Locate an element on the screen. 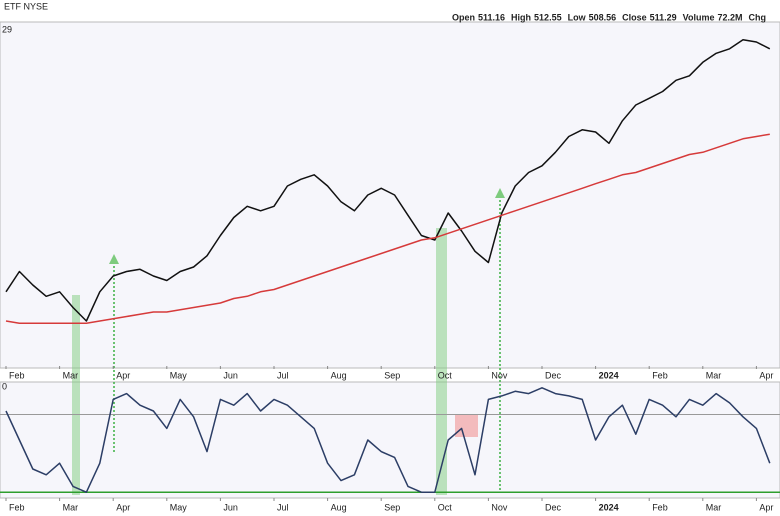 This screenshot has height=516, width=780. quote-label: High is located at coordinates (521, 17).